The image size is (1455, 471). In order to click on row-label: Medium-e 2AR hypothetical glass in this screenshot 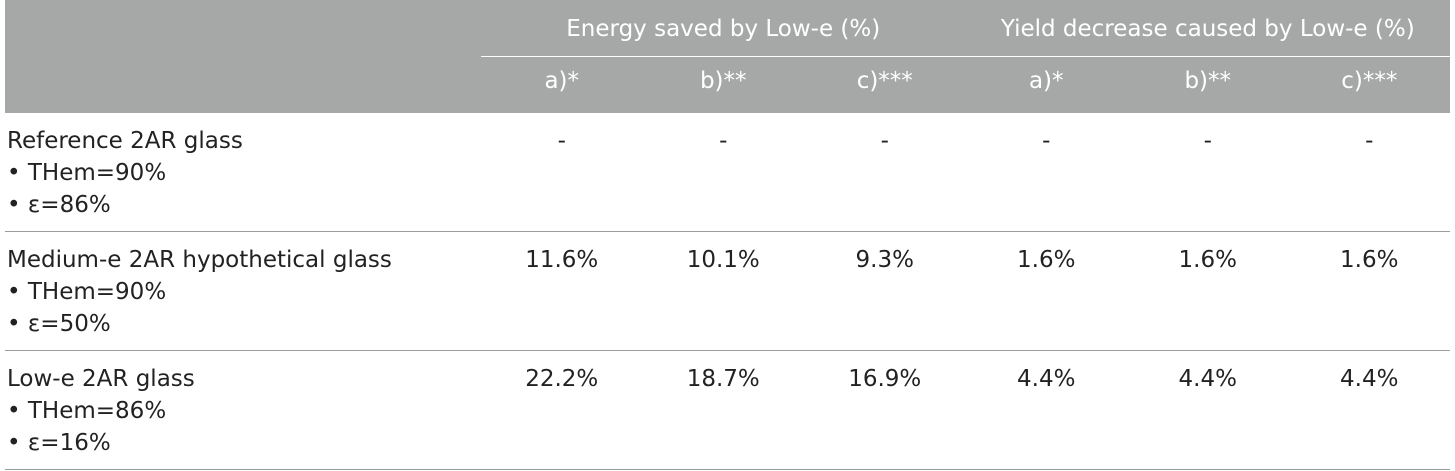, I will do `click(199, 260)`.